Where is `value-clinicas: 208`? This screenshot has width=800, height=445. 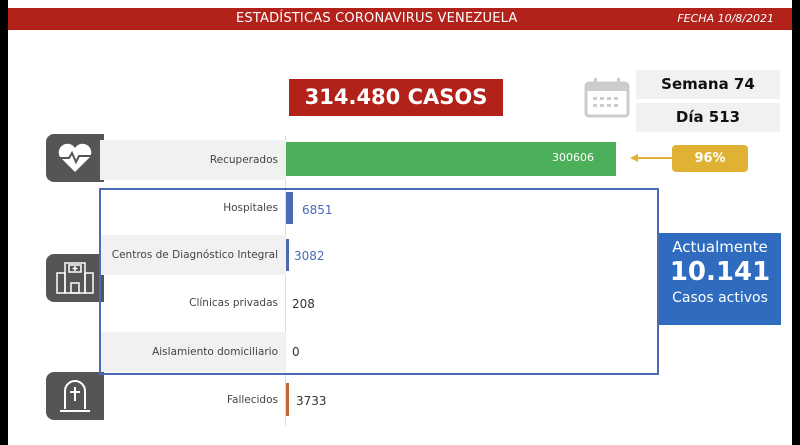 value-clinicas: 208 is located at coordinates (303, 304).